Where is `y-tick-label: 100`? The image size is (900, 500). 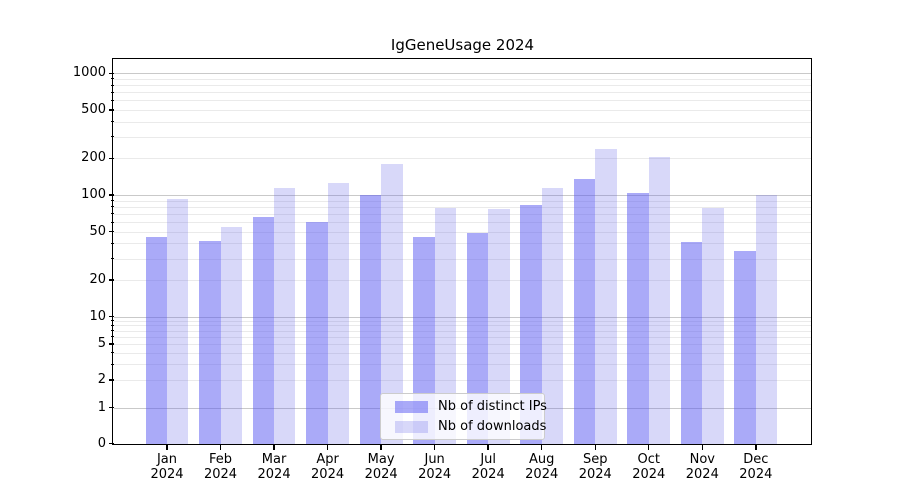
y-tick-label: 100 is located at coordinates (93, 195).